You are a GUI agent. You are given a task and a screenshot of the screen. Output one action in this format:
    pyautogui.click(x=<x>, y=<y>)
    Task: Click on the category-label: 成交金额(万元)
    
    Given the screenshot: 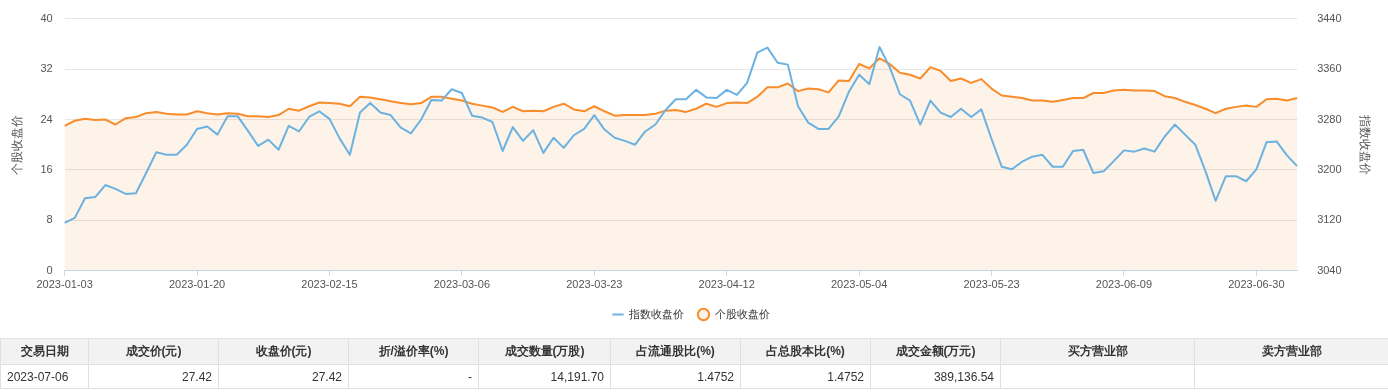 What is the action you would take?
    pyautogui.click(x=935, y=351)
    